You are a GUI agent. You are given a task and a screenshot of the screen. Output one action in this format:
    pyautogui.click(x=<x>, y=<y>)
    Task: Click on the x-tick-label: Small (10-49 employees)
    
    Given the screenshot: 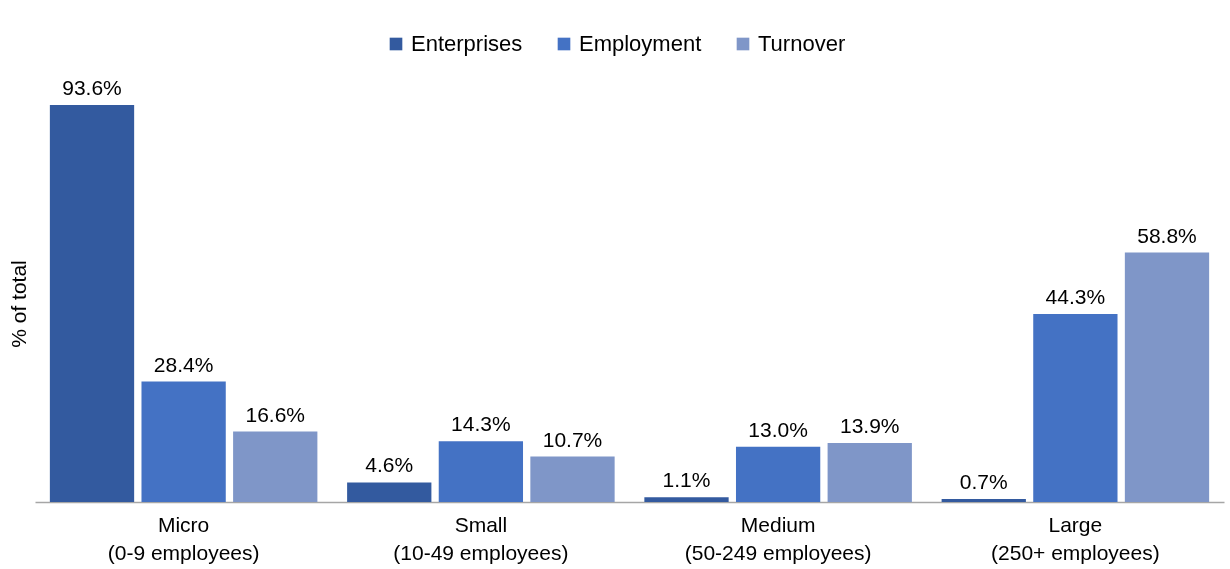 What is the action you would take?
    pyautogui.click(x=481, y=538)
    